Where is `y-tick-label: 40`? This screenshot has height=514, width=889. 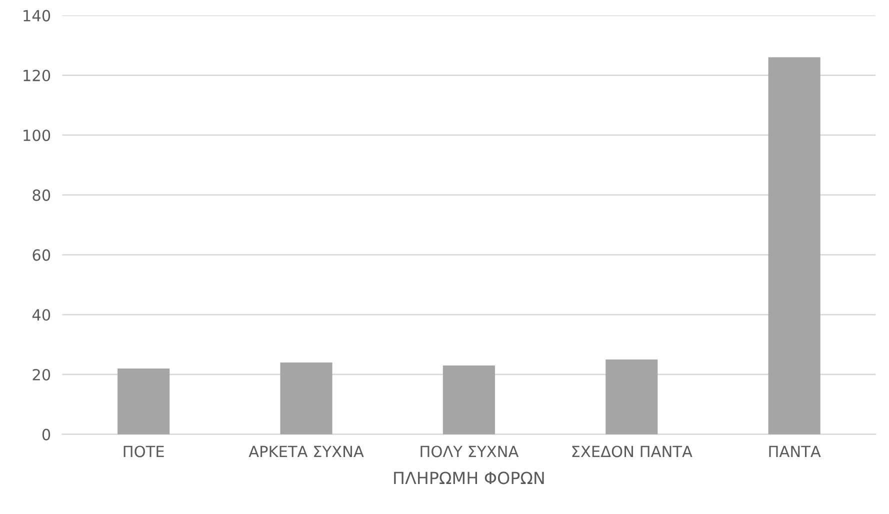 y-tick-label: 40 is located at coordinates (41, 315).